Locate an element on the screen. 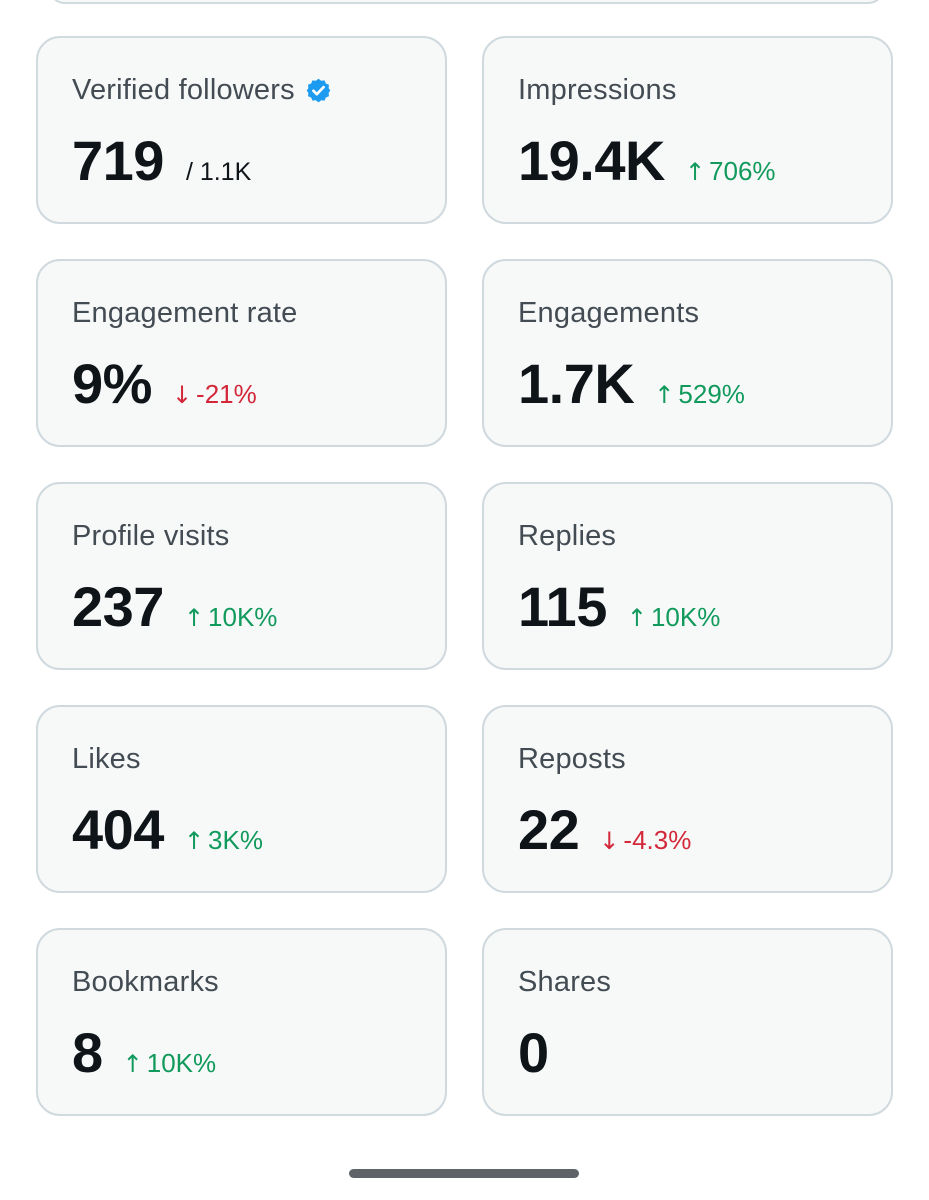  metric-change: ↓ -21% is located at coordinates (214, 394).